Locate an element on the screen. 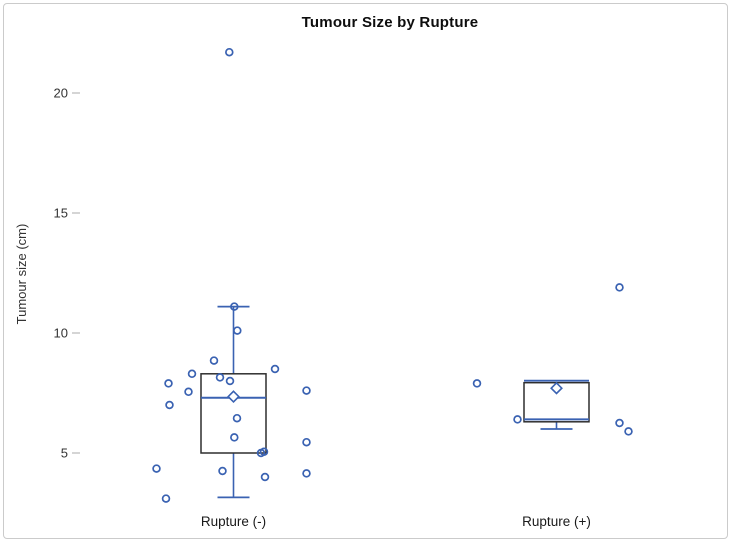  x-category-label: Rupture (-) is located at coordinates (233, 521).